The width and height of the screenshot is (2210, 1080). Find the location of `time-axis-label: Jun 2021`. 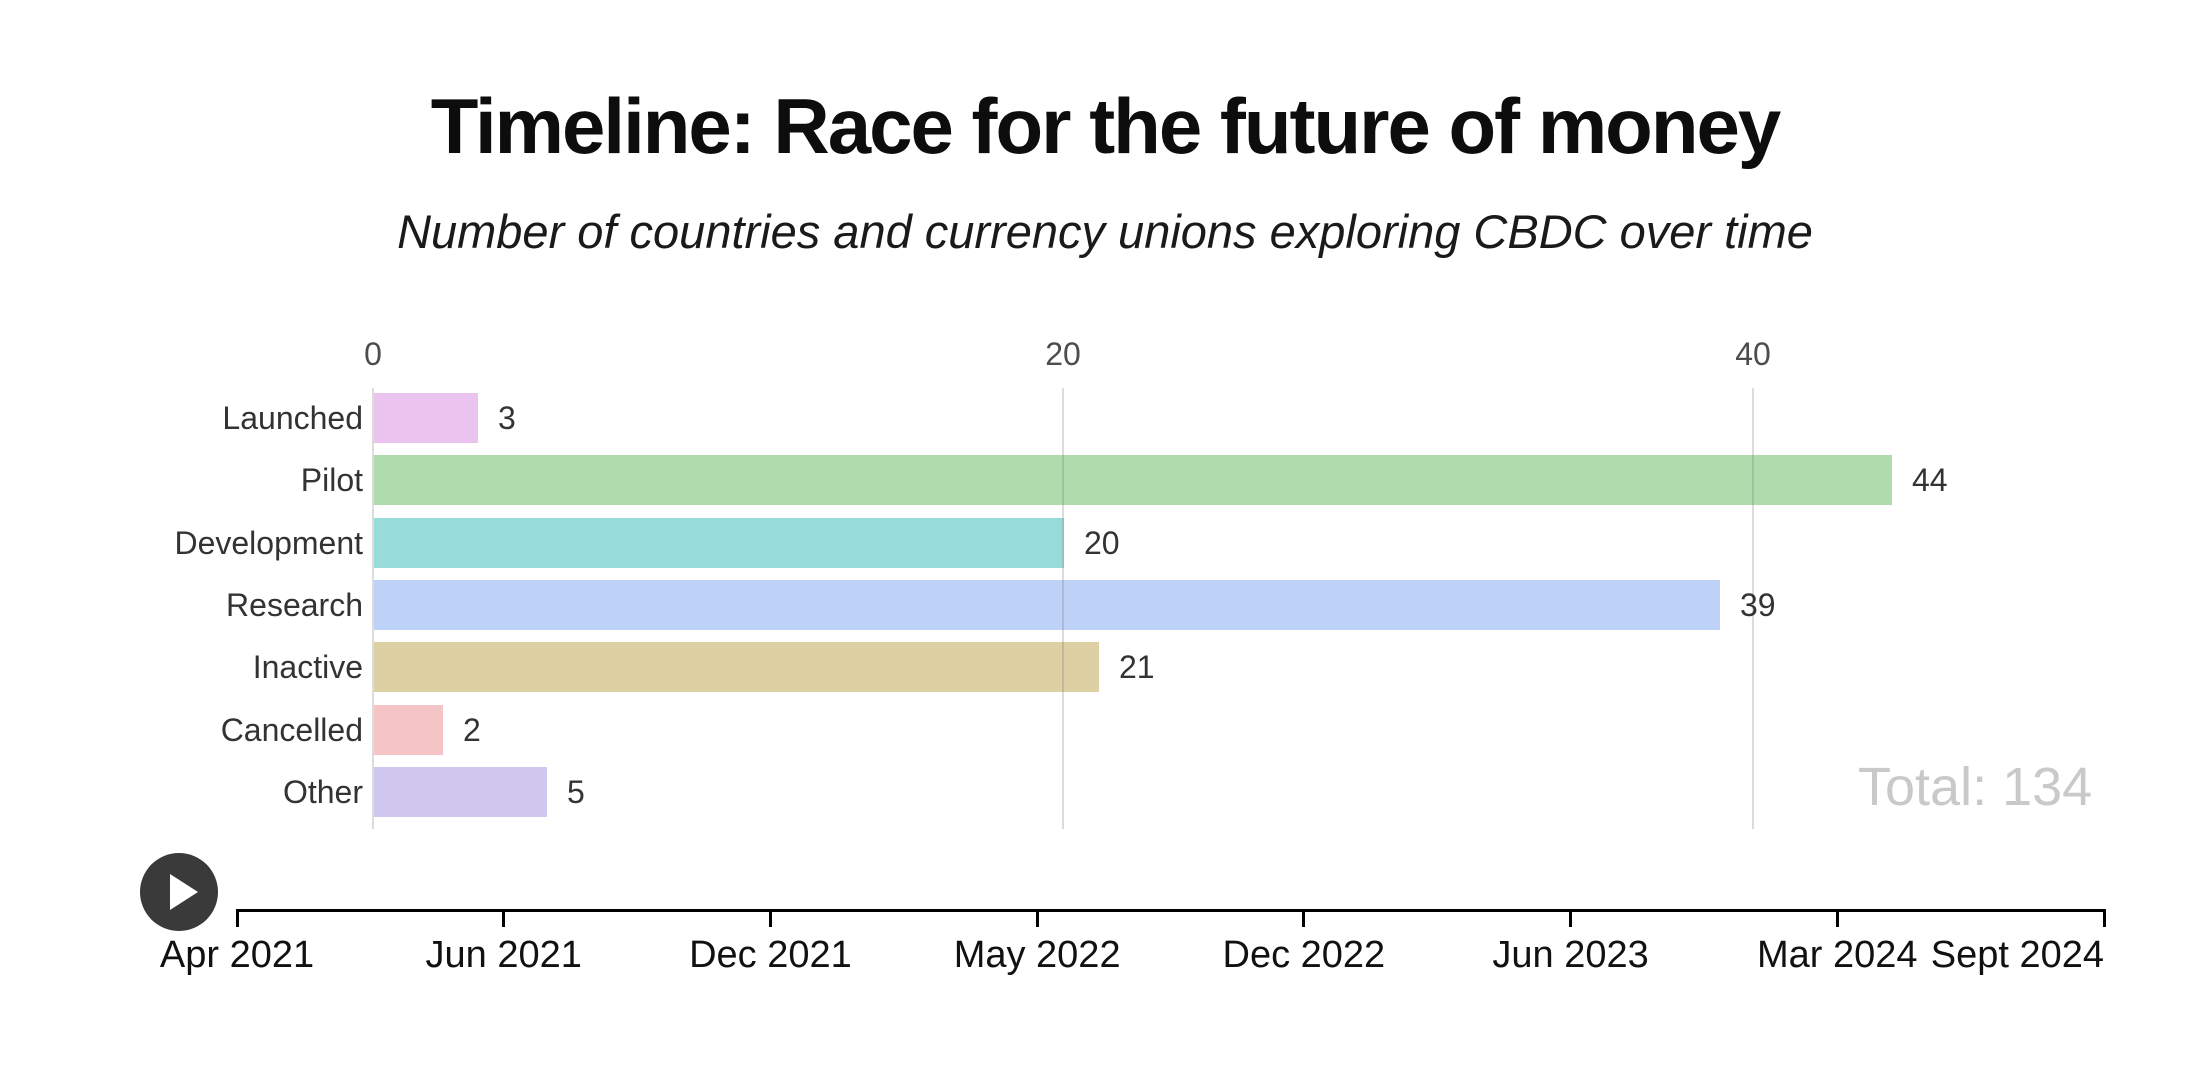

time-axis-label: Jun 2021 is located at coordinates (503, 955).